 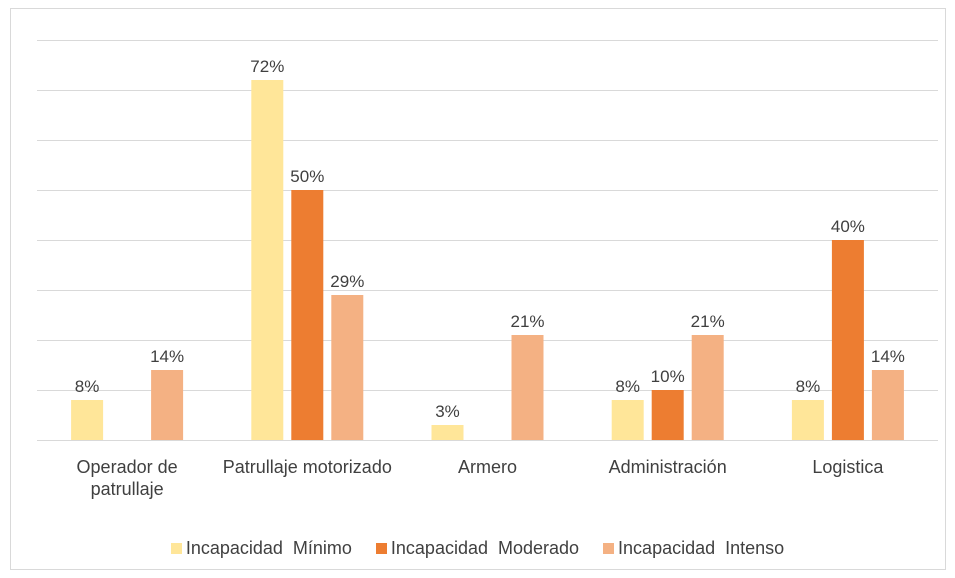 I want to click on legend-item: Incapacidad Moderado, so click(x=477, y=548).